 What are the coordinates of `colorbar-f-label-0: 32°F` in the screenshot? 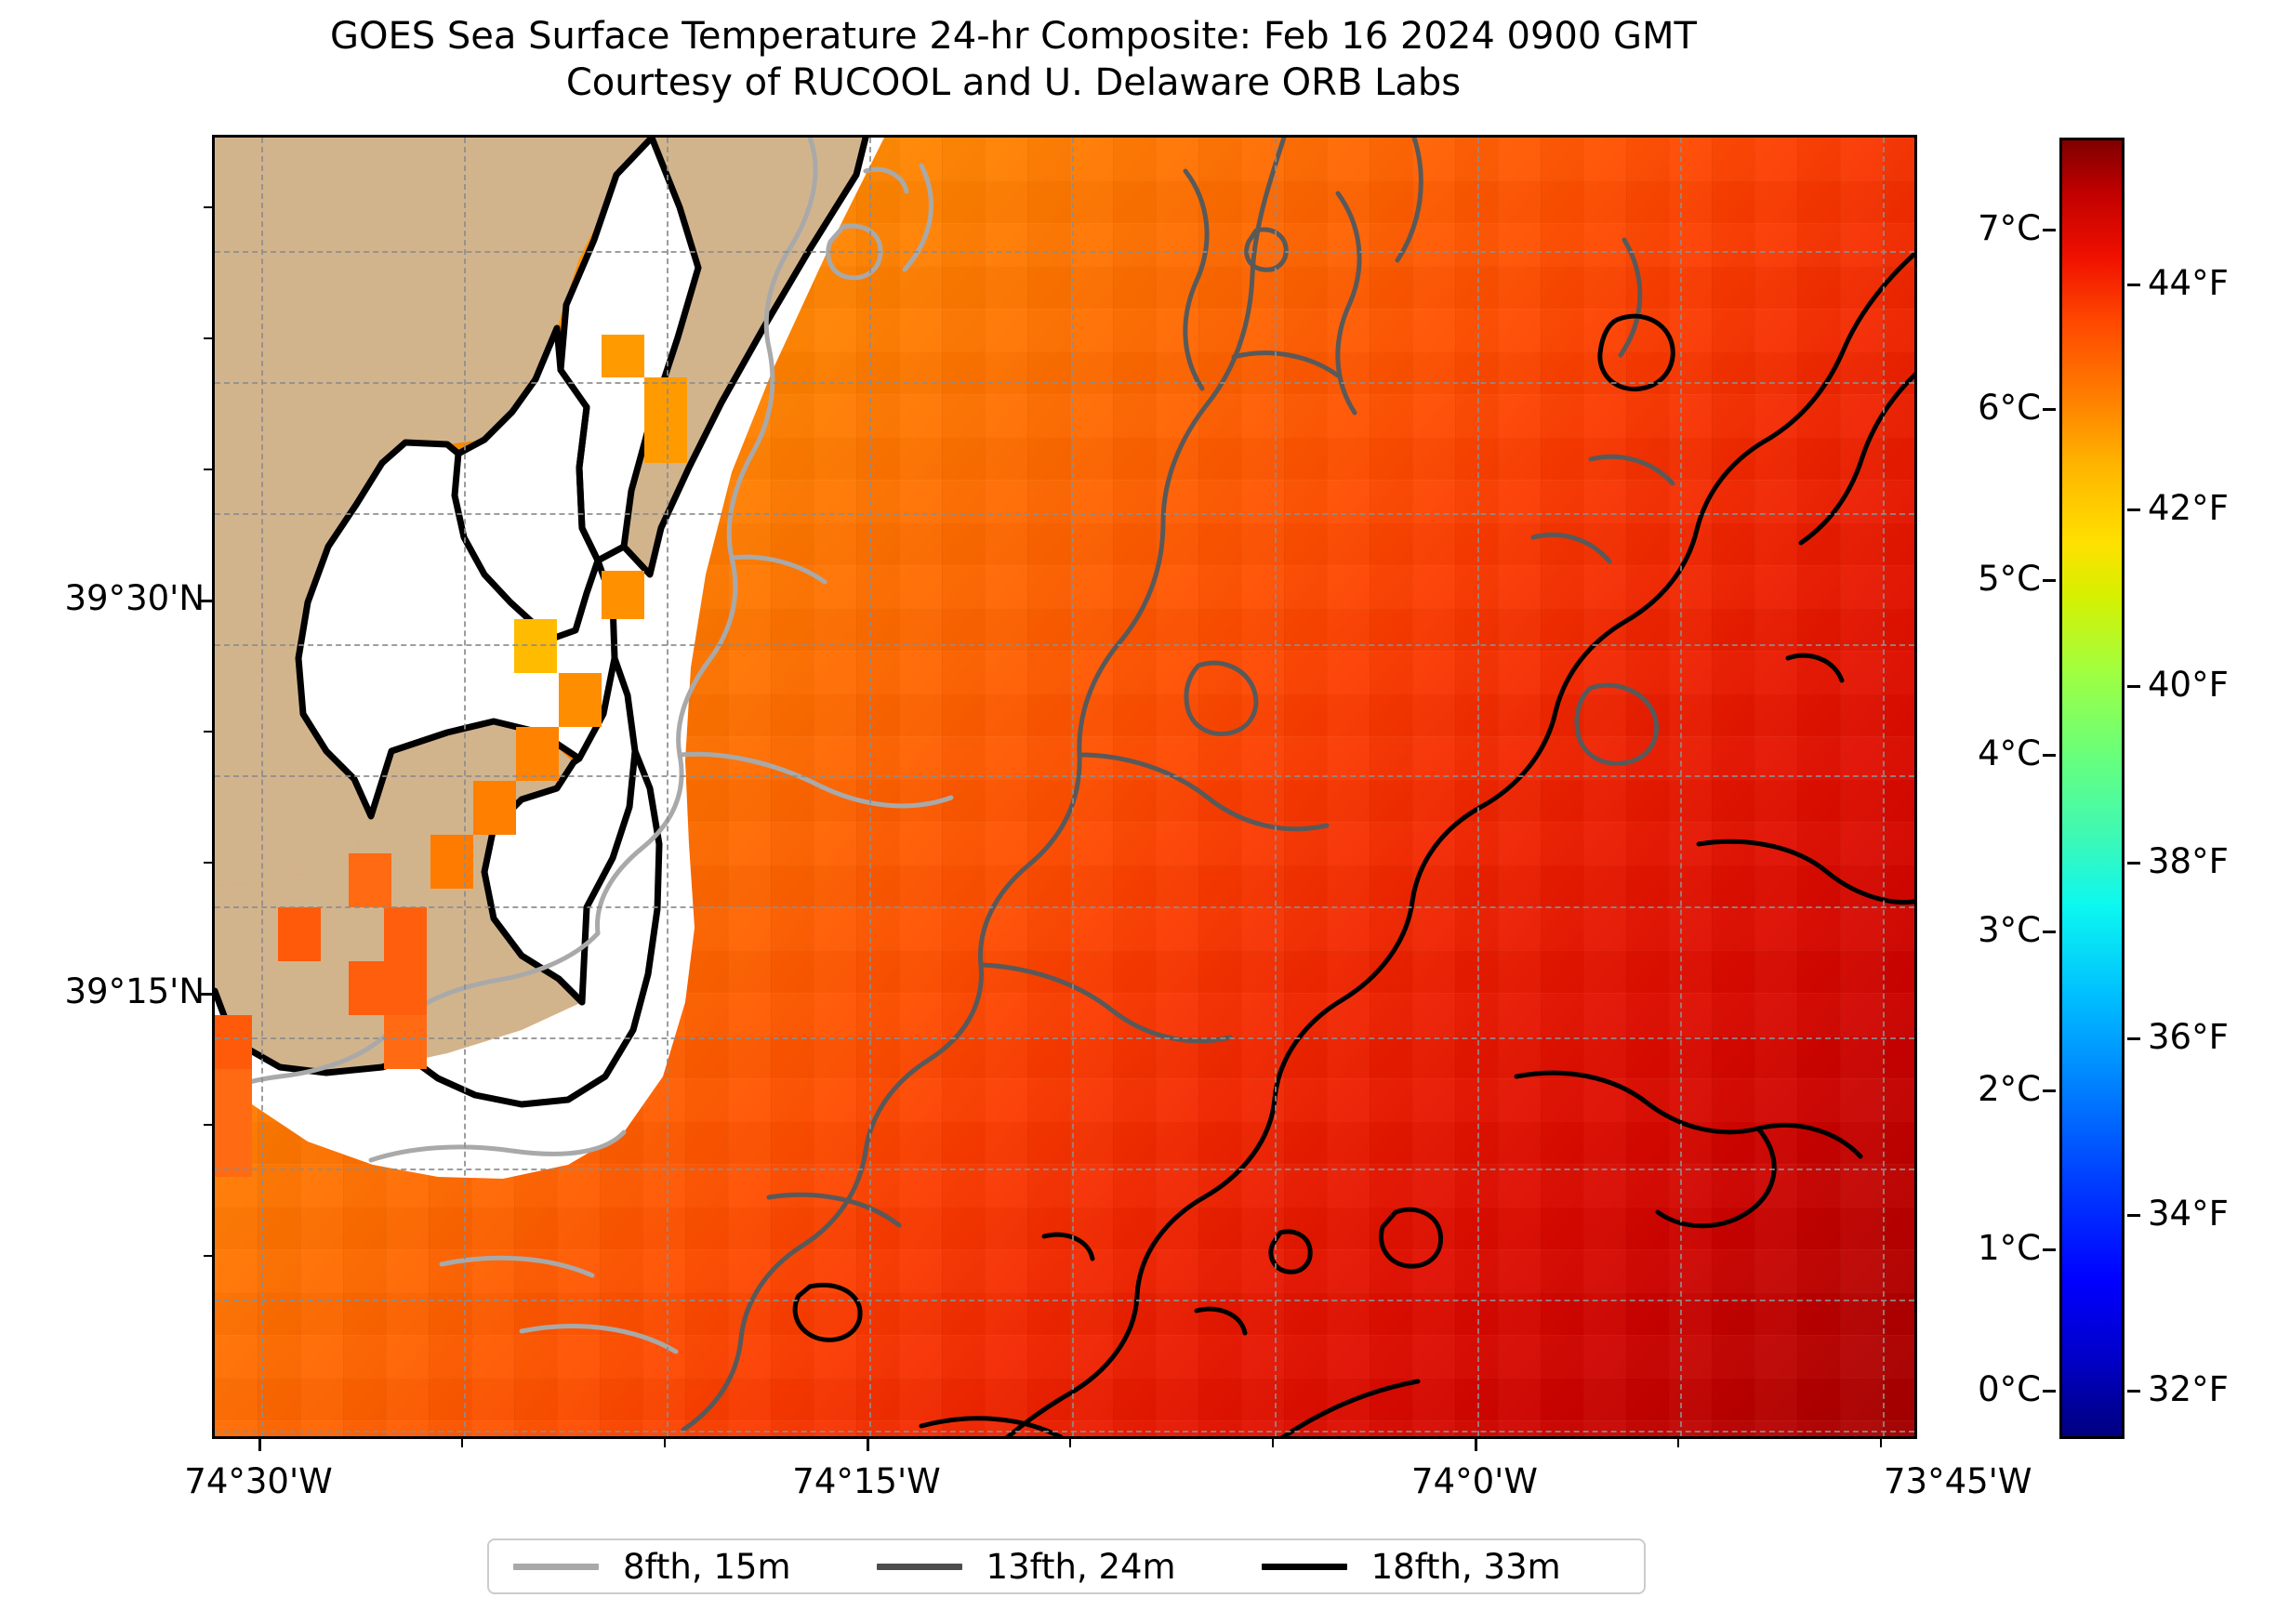 It's located at (2188, 1389).